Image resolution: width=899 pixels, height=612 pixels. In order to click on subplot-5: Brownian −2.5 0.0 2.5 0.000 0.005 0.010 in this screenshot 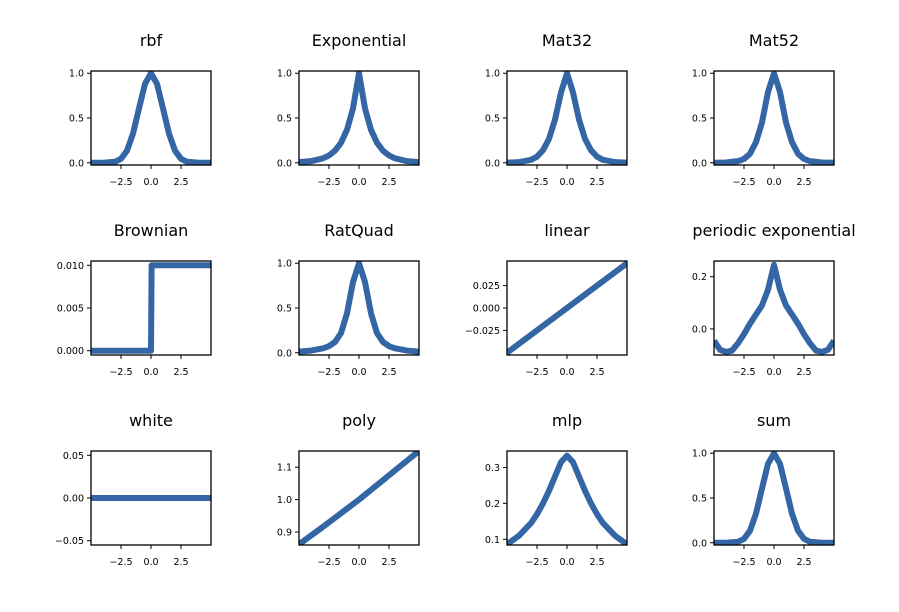, I will do `click(134, 299)`.